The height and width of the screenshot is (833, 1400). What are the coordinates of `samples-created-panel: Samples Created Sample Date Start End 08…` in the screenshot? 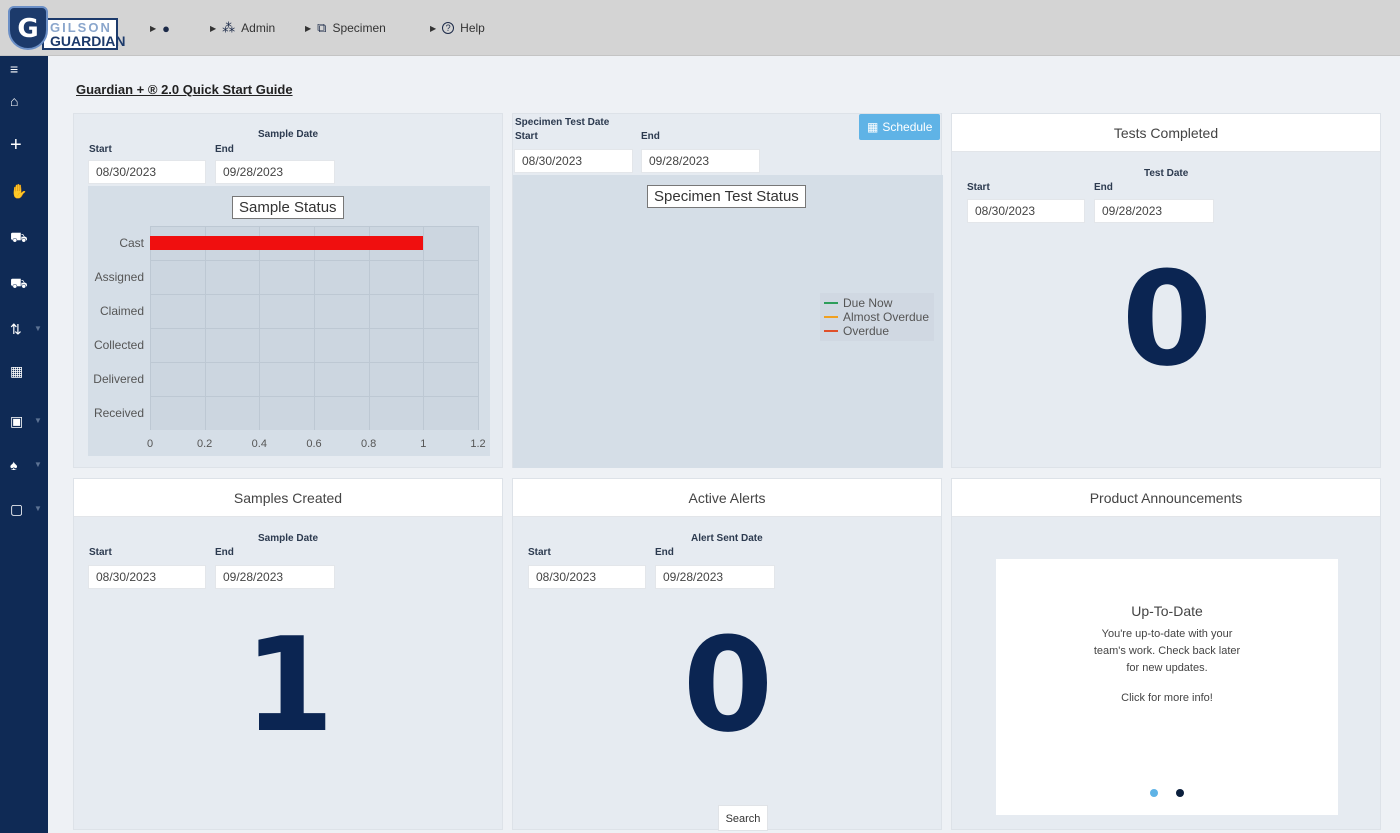 It's located at (288, 654).